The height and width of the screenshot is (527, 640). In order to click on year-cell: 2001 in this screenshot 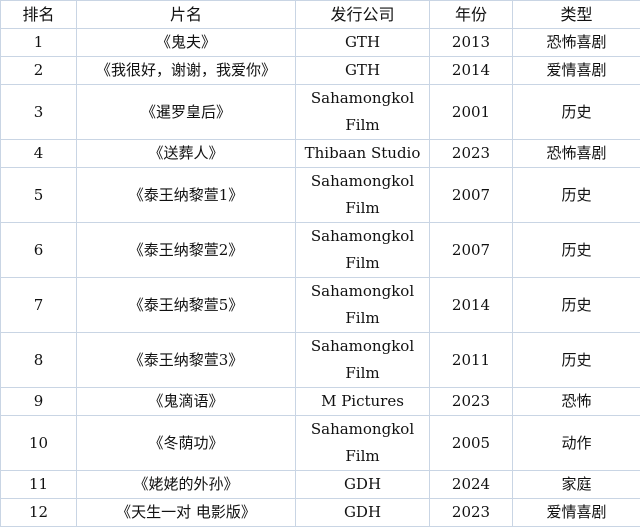, I will do `click(471, 112)`.